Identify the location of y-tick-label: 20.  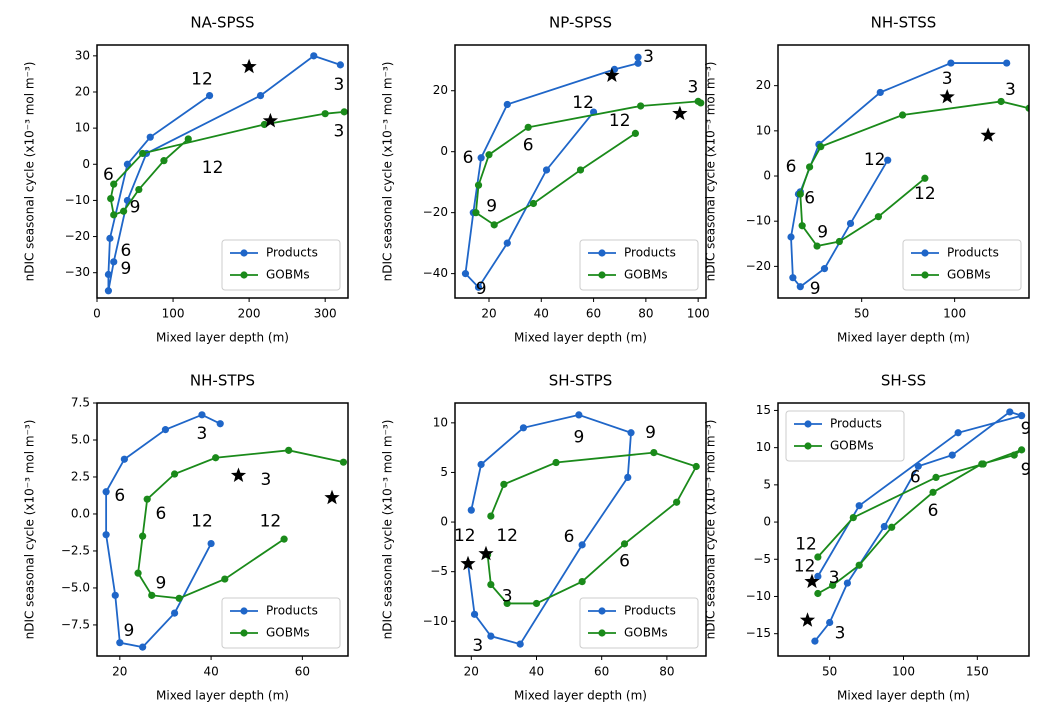
(82, 91).